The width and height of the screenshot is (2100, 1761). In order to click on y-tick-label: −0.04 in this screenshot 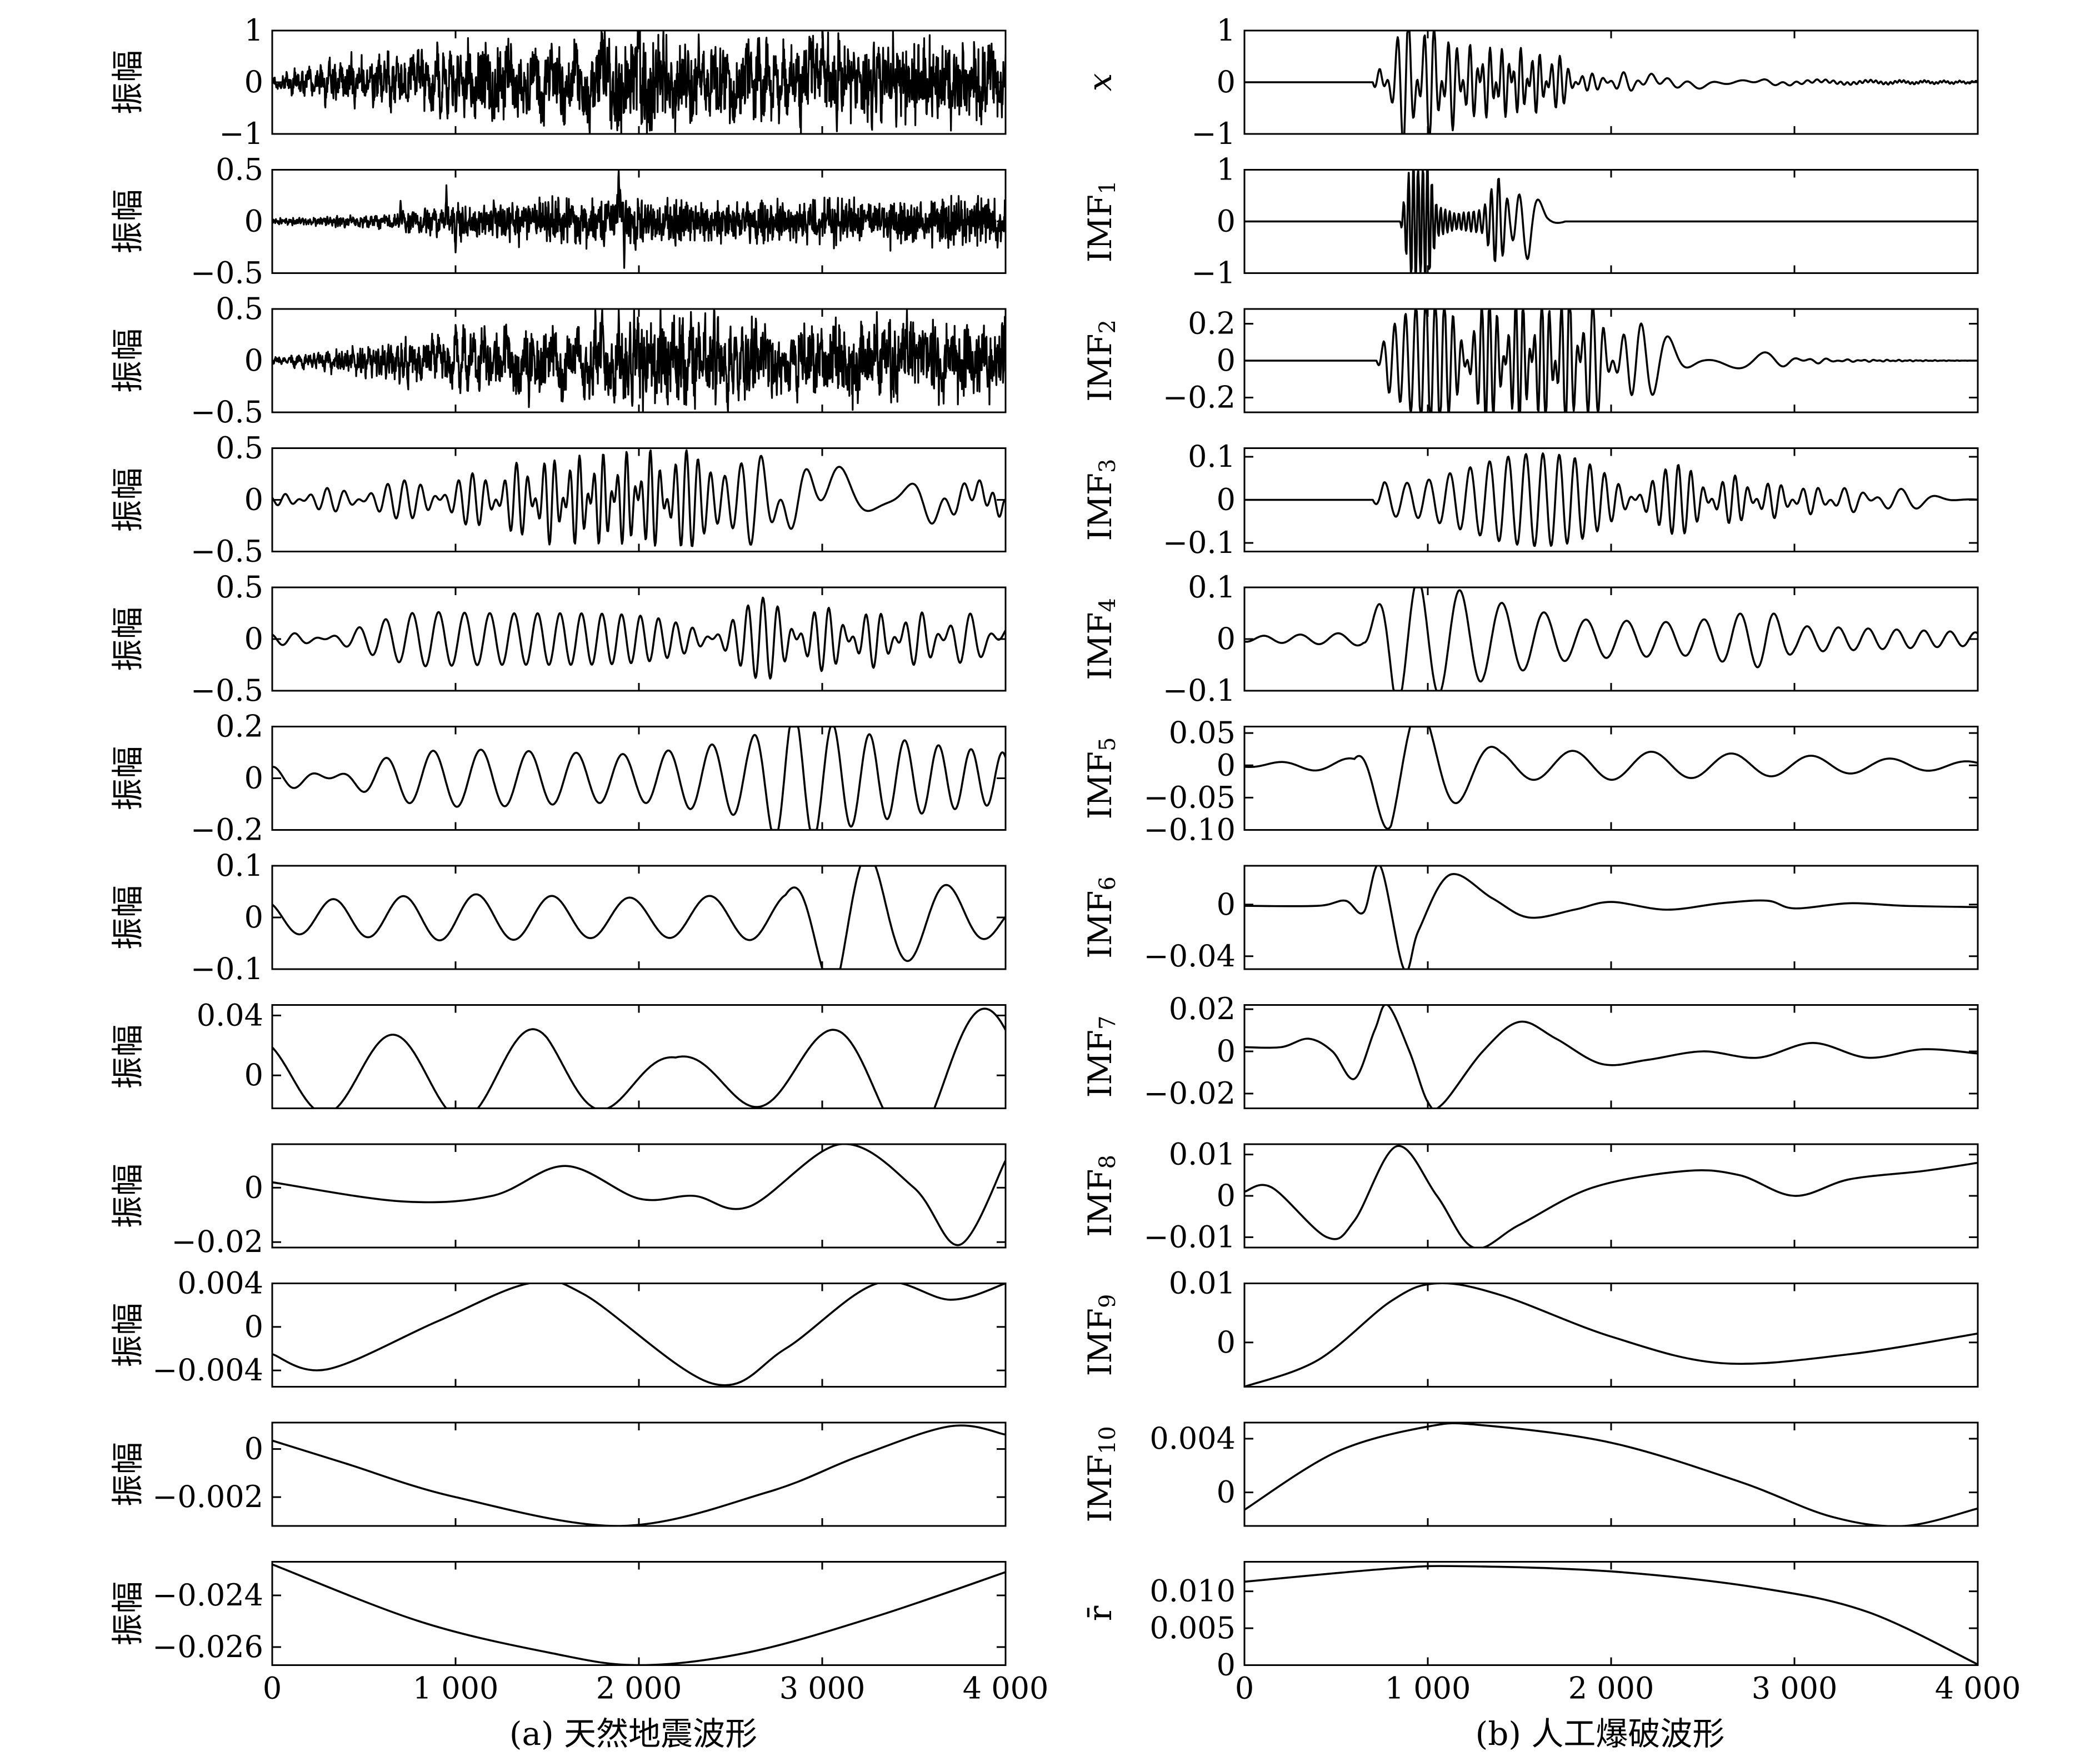, I will do `click(1190, 956)`.